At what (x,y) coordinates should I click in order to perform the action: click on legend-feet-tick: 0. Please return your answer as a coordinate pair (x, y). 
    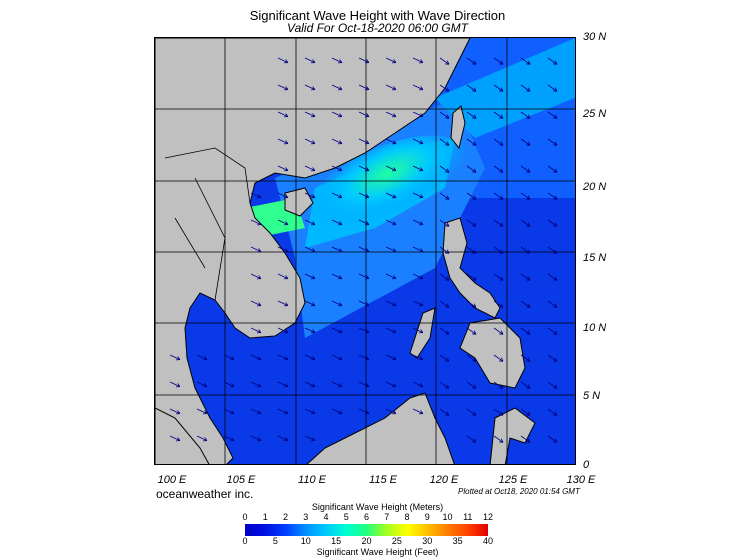
    Looking at the image, I should click on (245, 541).